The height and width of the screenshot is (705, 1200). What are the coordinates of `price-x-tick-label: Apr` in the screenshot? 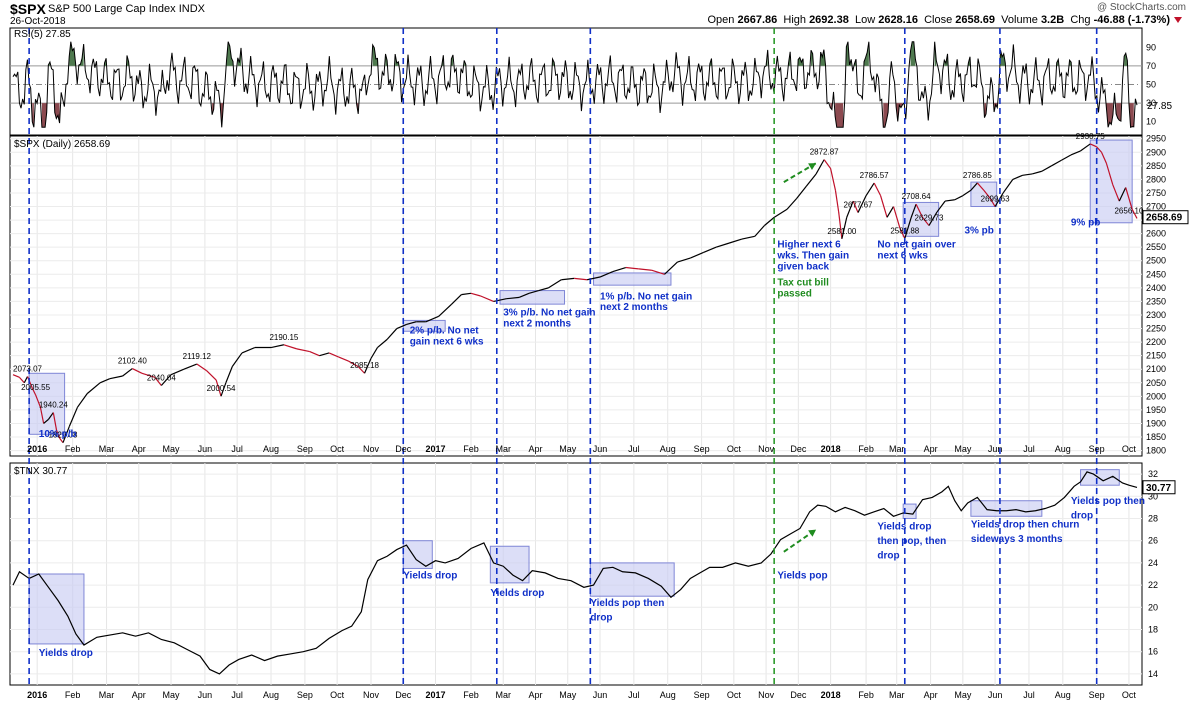 It's located at (931, 449).